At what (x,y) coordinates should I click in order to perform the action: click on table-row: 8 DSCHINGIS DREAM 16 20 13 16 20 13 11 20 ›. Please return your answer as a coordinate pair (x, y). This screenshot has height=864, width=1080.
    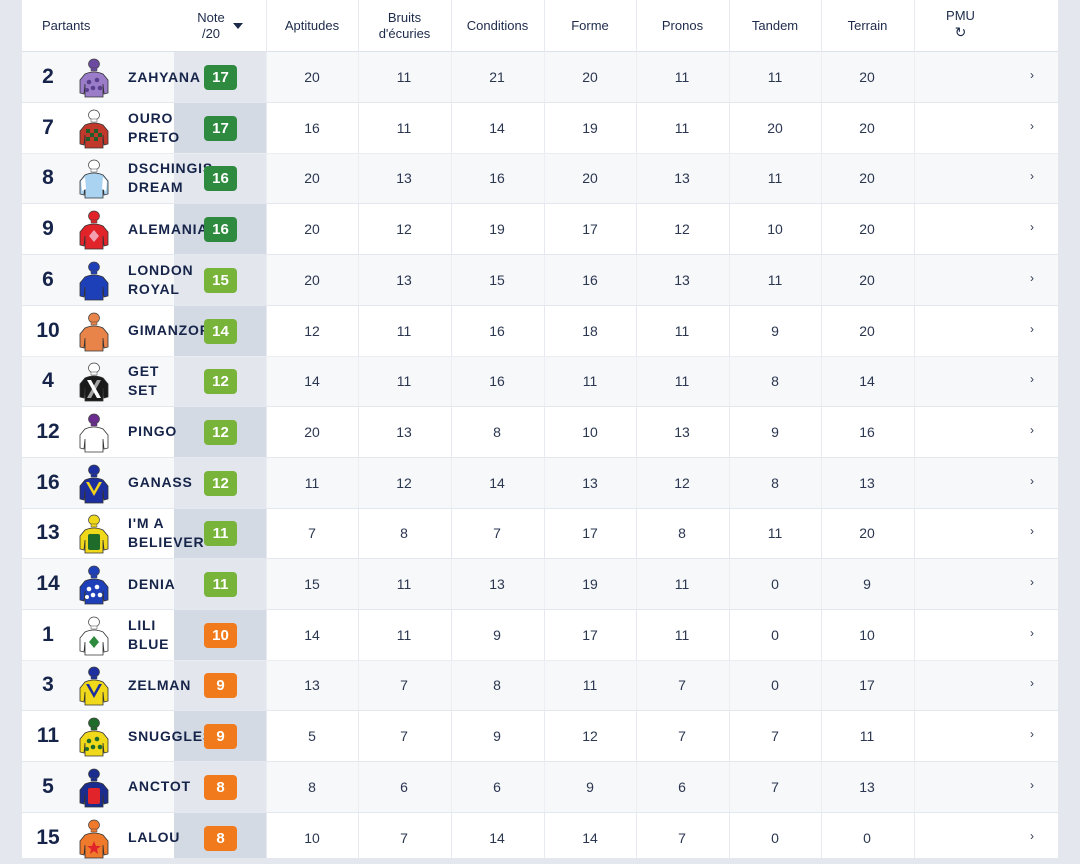
    Looking at the image, I should click on (540, 179).